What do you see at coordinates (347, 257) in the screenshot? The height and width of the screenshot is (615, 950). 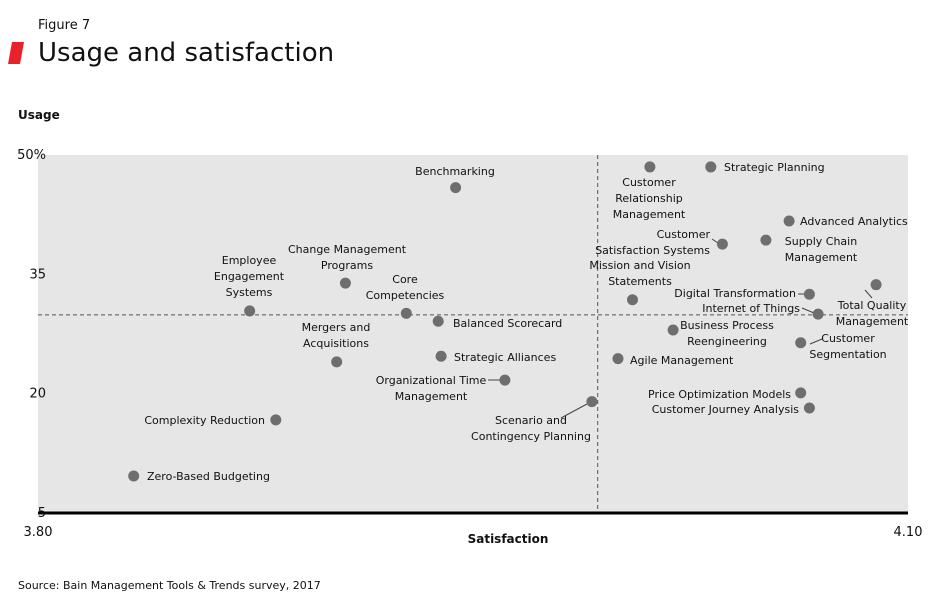 I see `point-label: Change Management Programs` at bounding box center [347, 257].